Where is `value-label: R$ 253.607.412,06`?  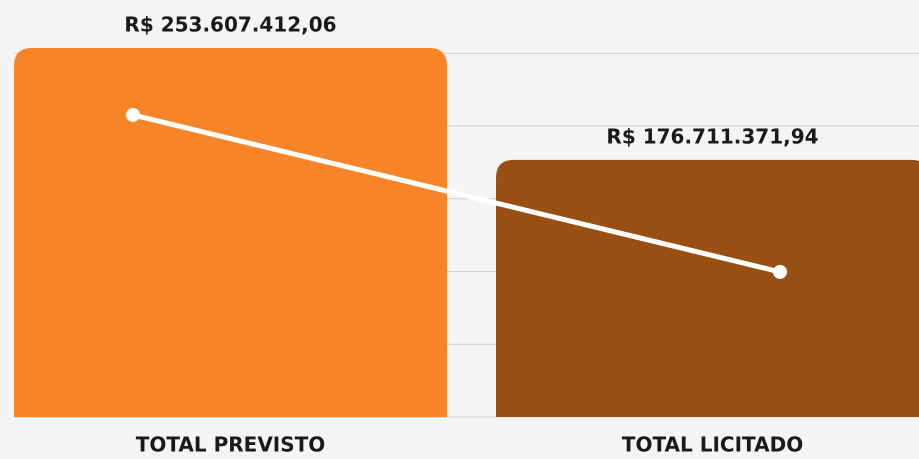 value-label: R$ 253.607.412,06 is located at coordinates (230, 25).